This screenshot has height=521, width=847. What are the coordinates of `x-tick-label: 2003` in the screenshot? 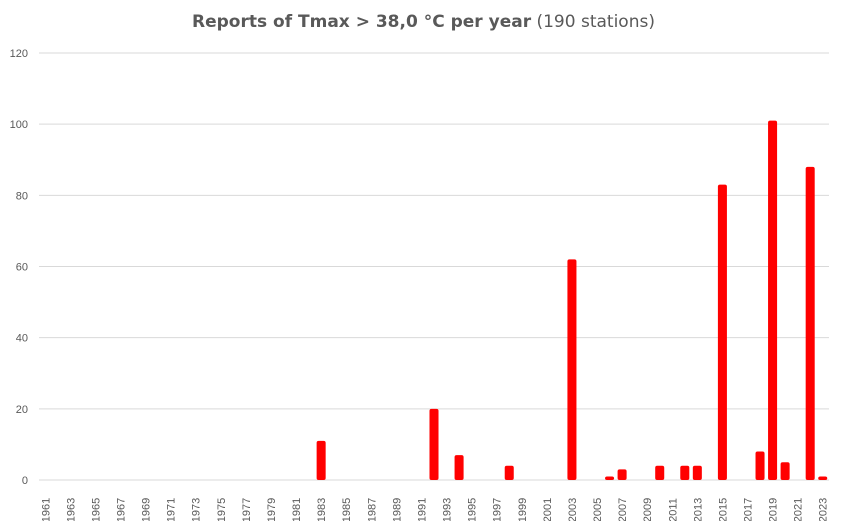 It's located at (573, 509).